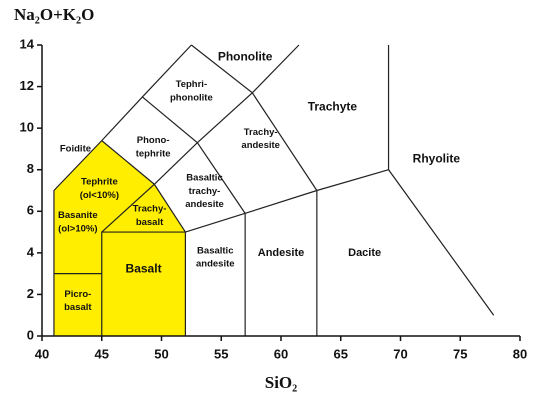  I want to click on x-tick-label: 80, so click(520, 353).